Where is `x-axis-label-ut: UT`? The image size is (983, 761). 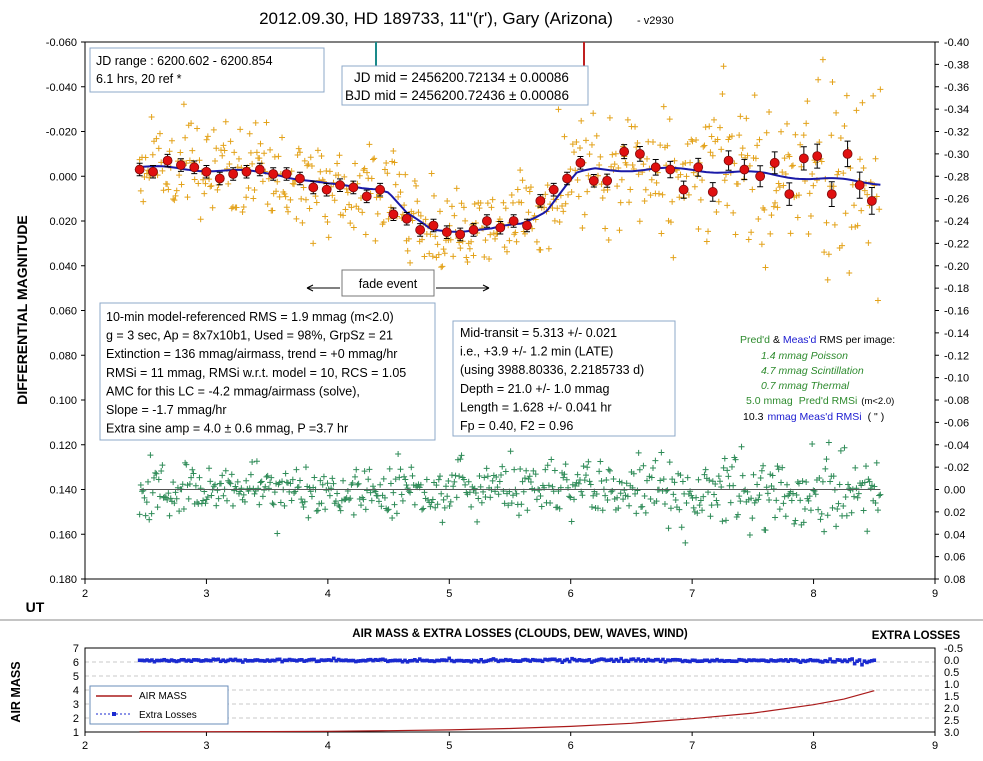 x-axis-label-ut: UT is located at coordinates (35, 607).